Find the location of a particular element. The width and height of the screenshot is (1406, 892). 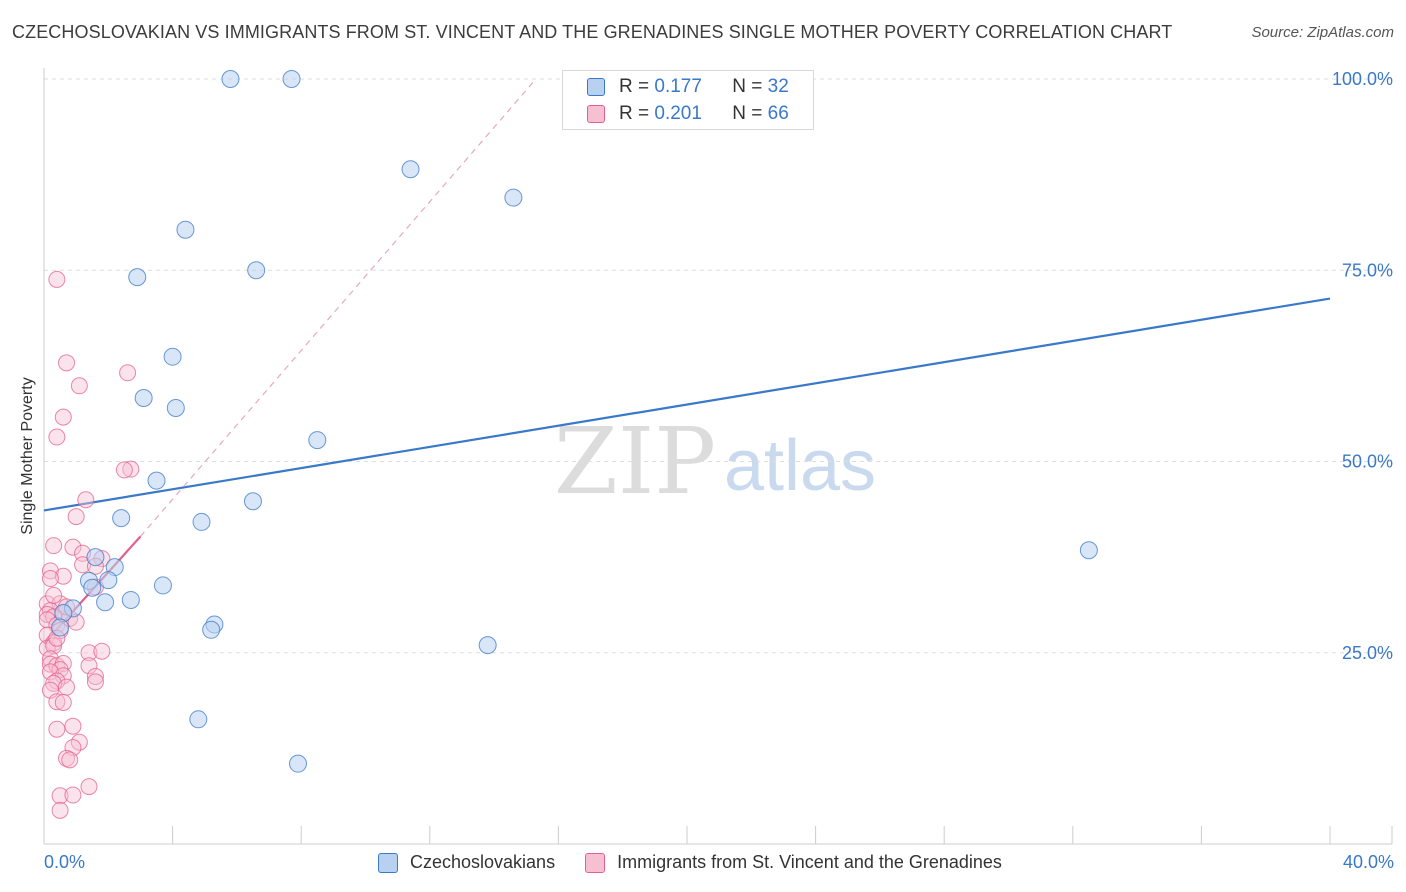

y-tick-label: 75.0% is located at coordinates (1367, 270).